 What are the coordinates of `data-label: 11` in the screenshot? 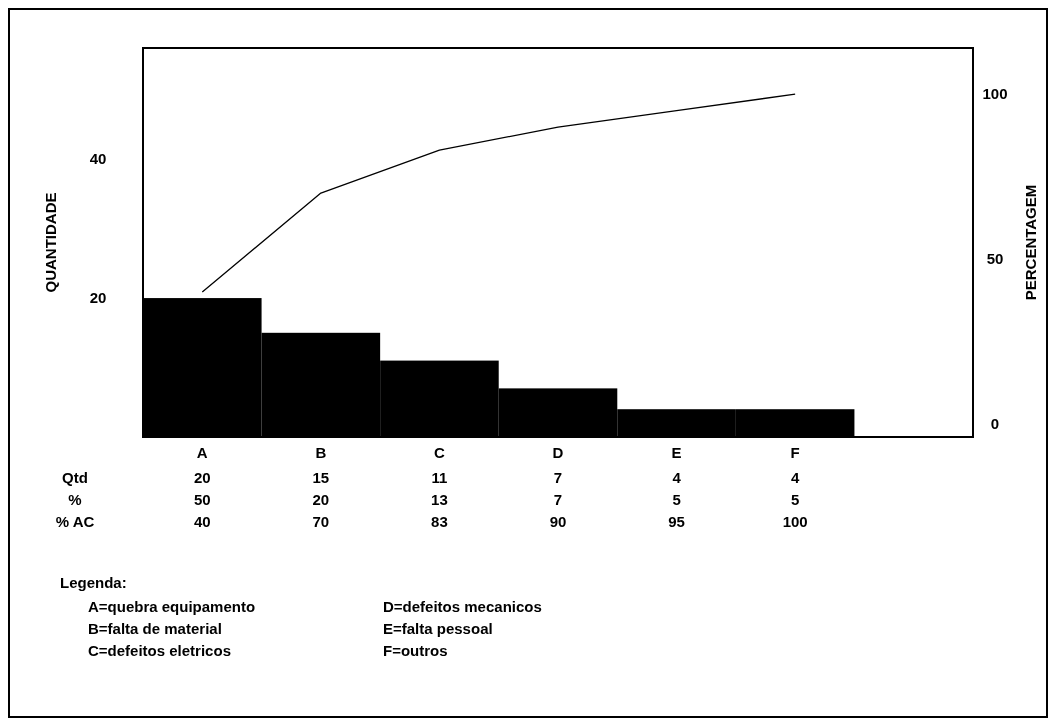 It's located at (439, 478).